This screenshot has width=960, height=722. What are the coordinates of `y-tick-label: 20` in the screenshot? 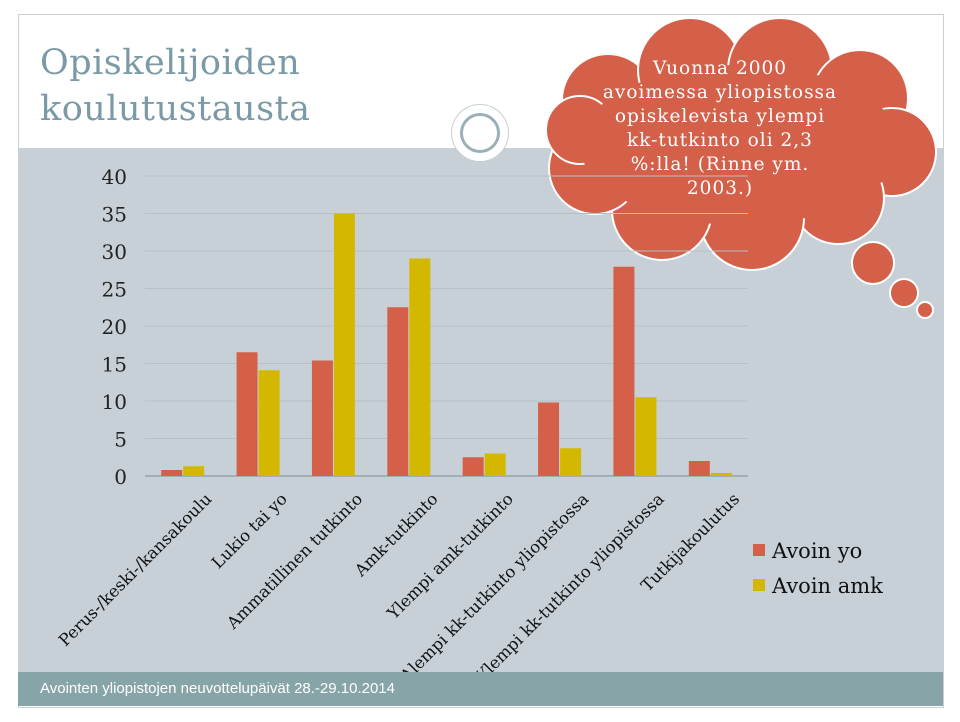 It's located at (114, 327).